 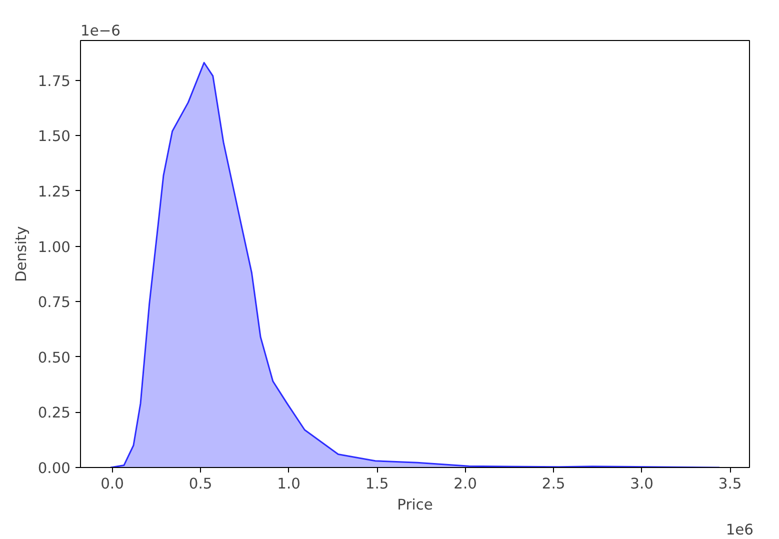 What do you see at coordinates (21, 254) in the screenshot?
I see `y-axis-title: Density` at bounding box center [21, 254].